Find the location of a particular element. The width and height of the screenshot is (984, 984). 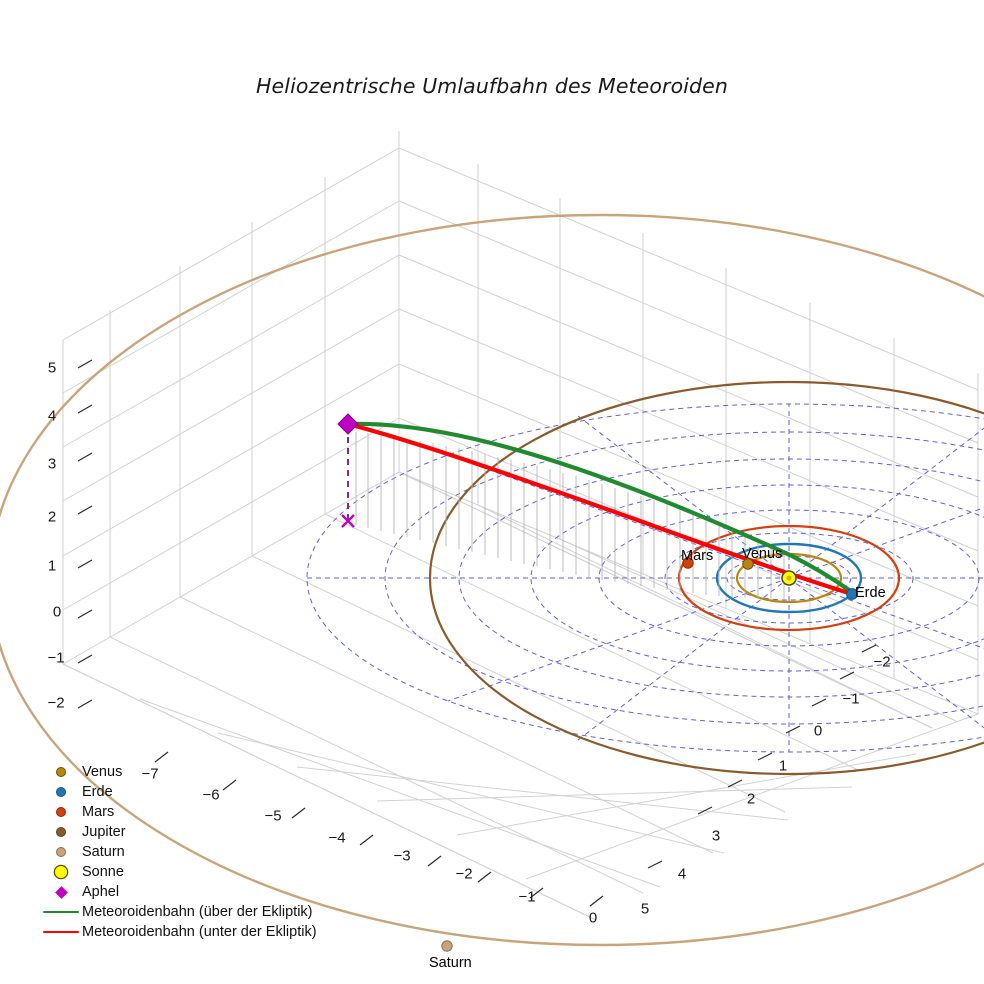

saturn-marker-icon is located at coordinates (61, 852).